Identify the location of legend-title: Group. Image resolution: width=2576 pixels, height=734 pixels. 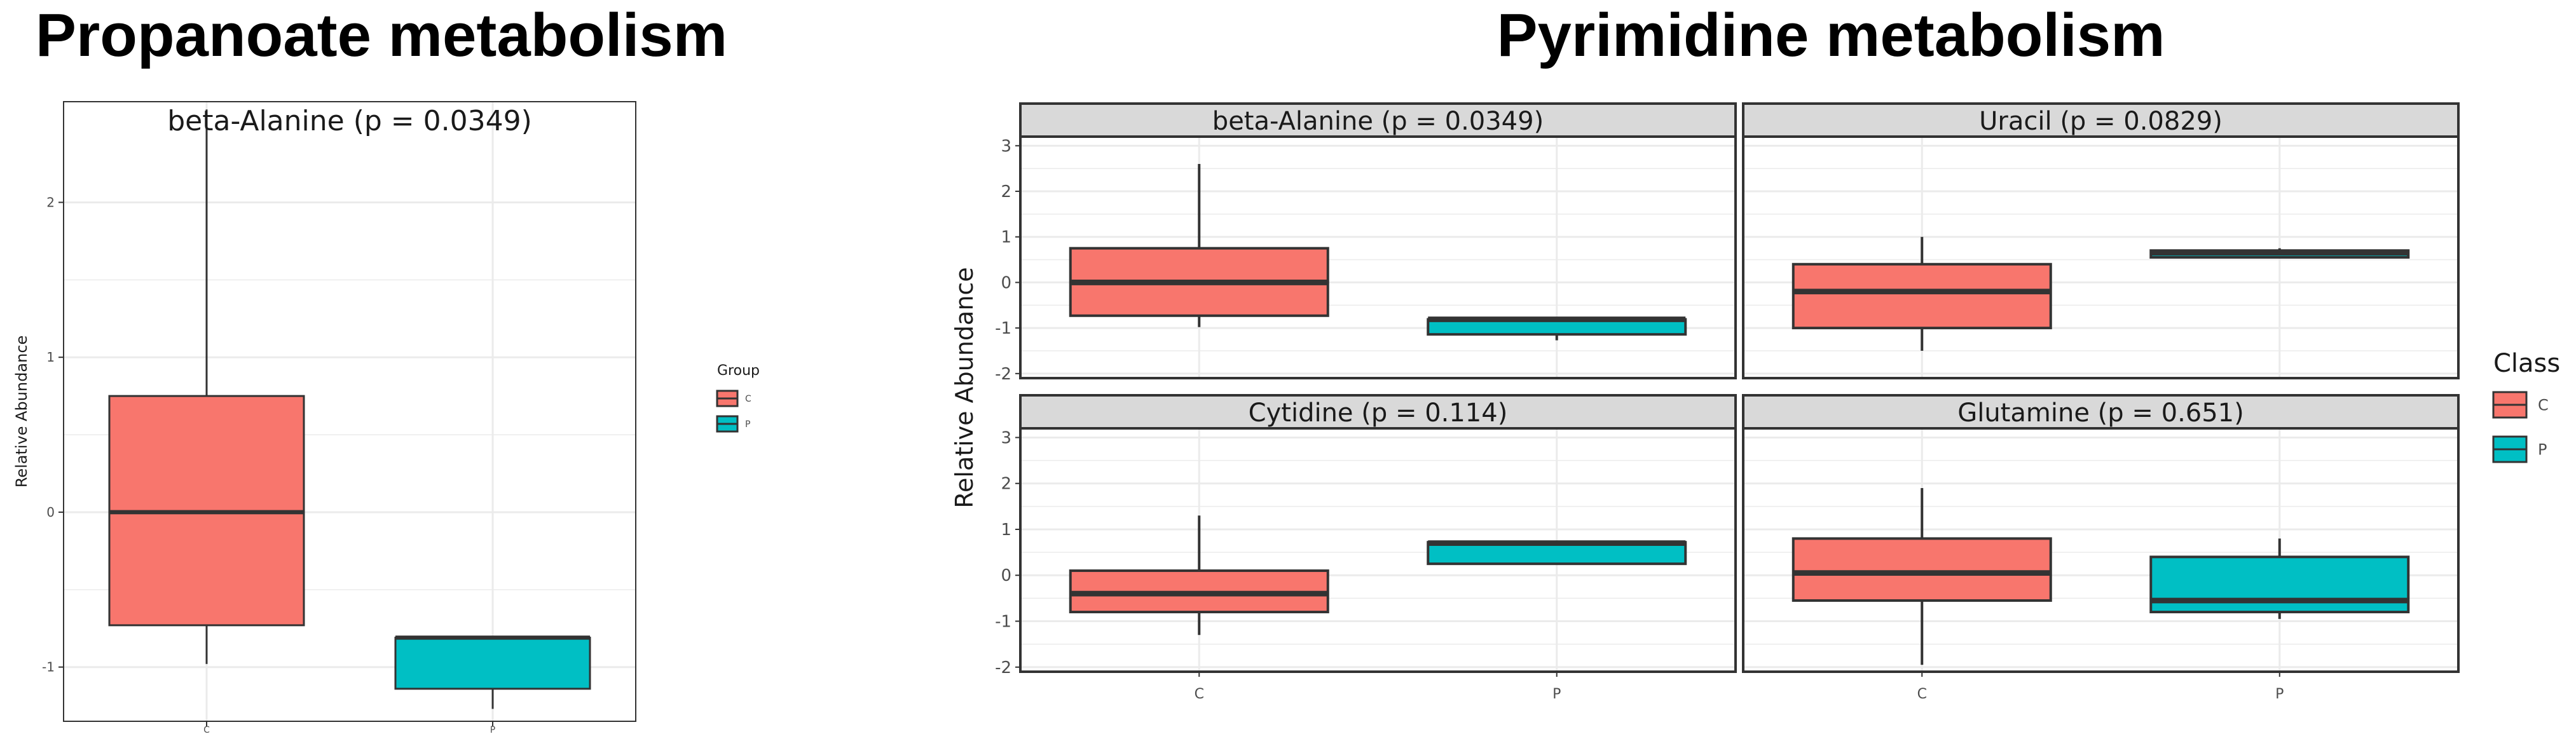
(738, 371).